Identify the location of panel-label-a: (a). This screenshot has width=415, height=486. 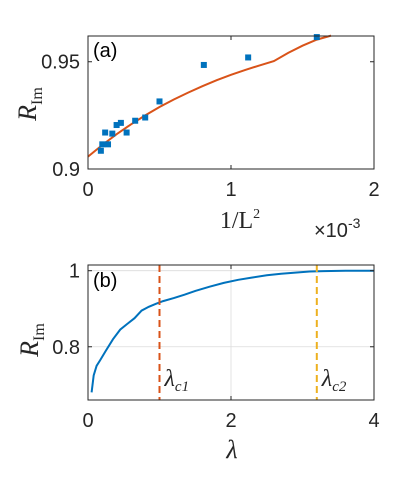
(105, 51).